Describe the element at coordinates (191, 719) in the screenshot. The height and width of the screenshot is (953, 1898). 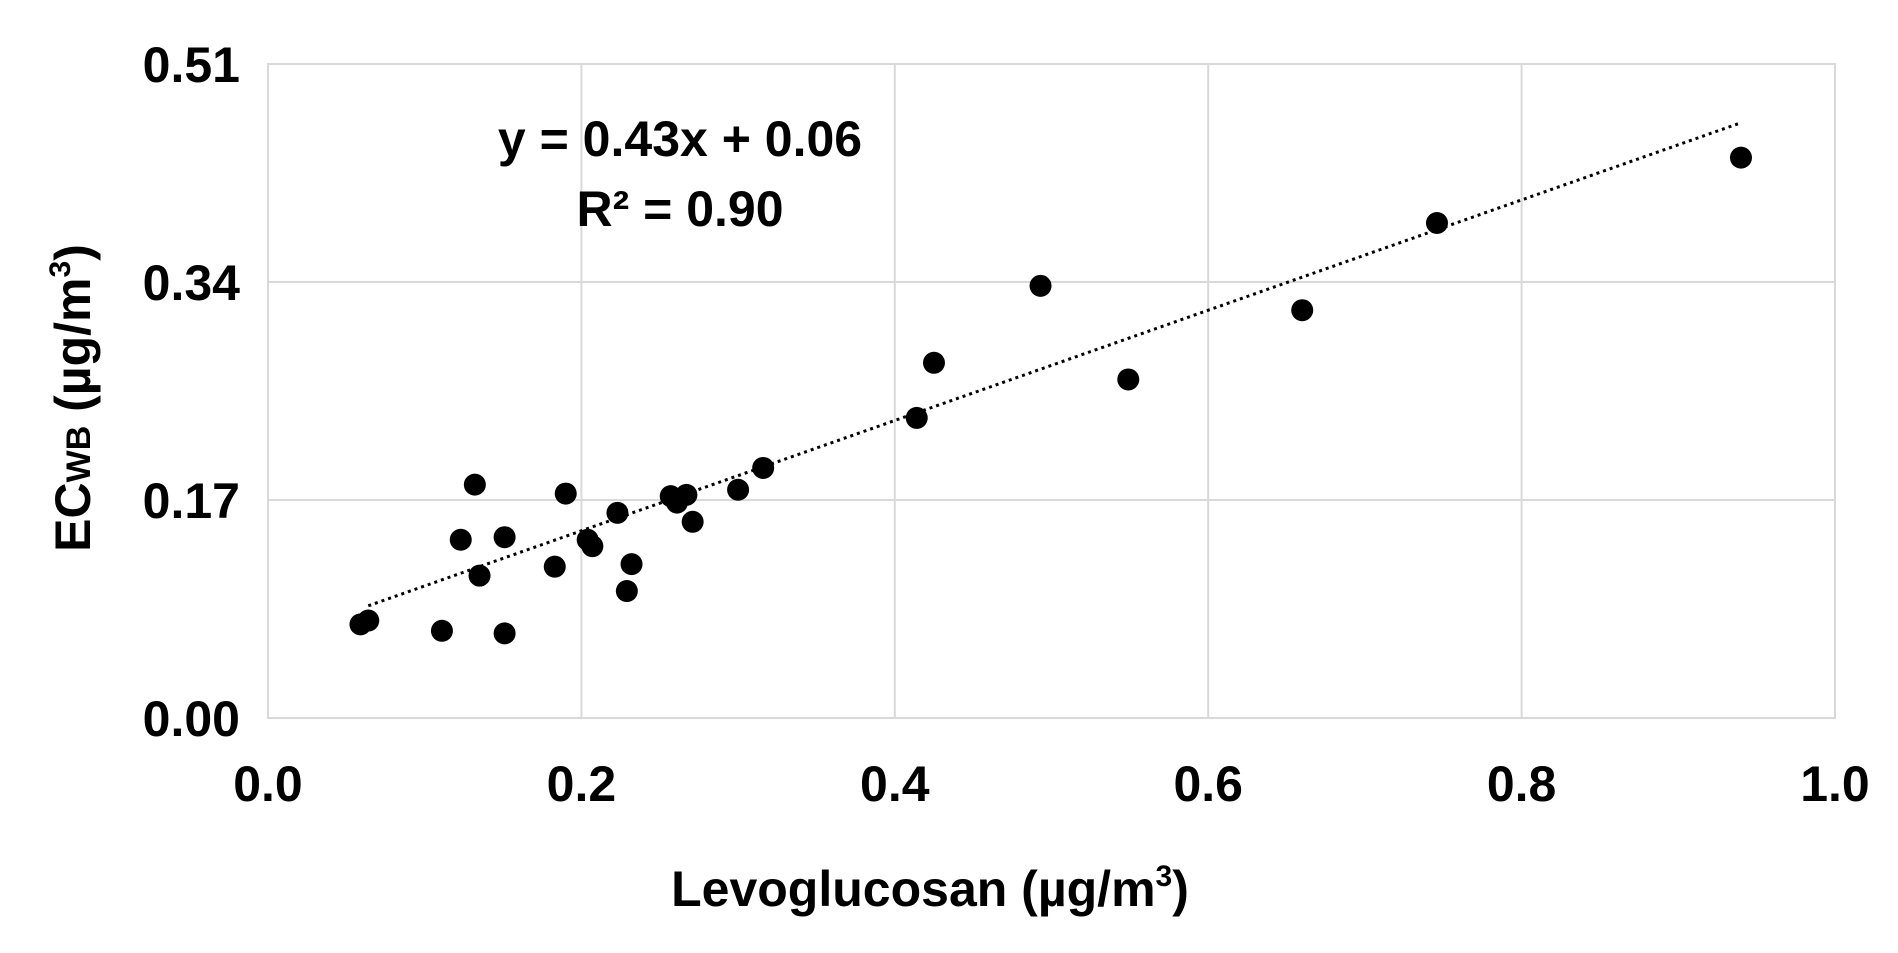
I see `y-tick-label: 0.00` at that location.